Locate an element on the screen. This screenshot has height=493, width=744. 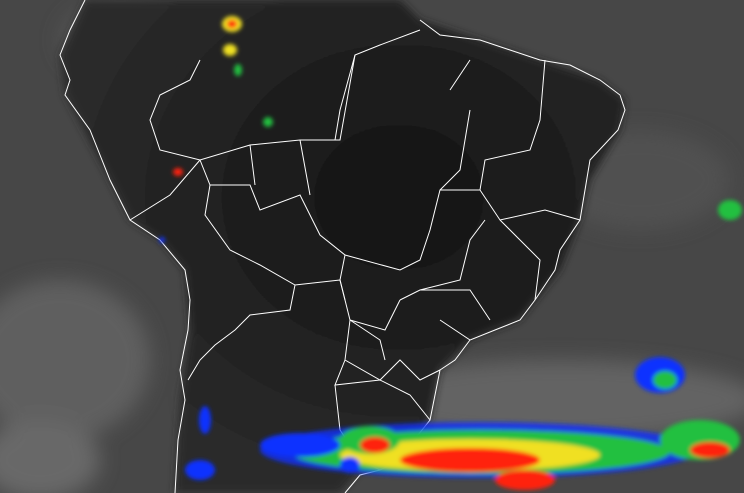
cold-cloud-tops-north is located at coordinates (216, 129).